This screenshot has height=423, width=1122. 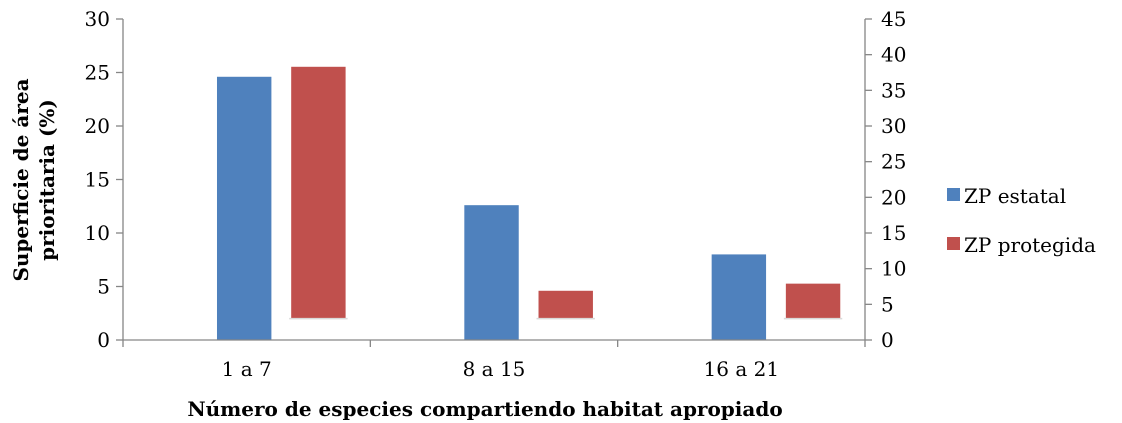 I want to click on left-tick-label: 0, so click(x=103, y=340).